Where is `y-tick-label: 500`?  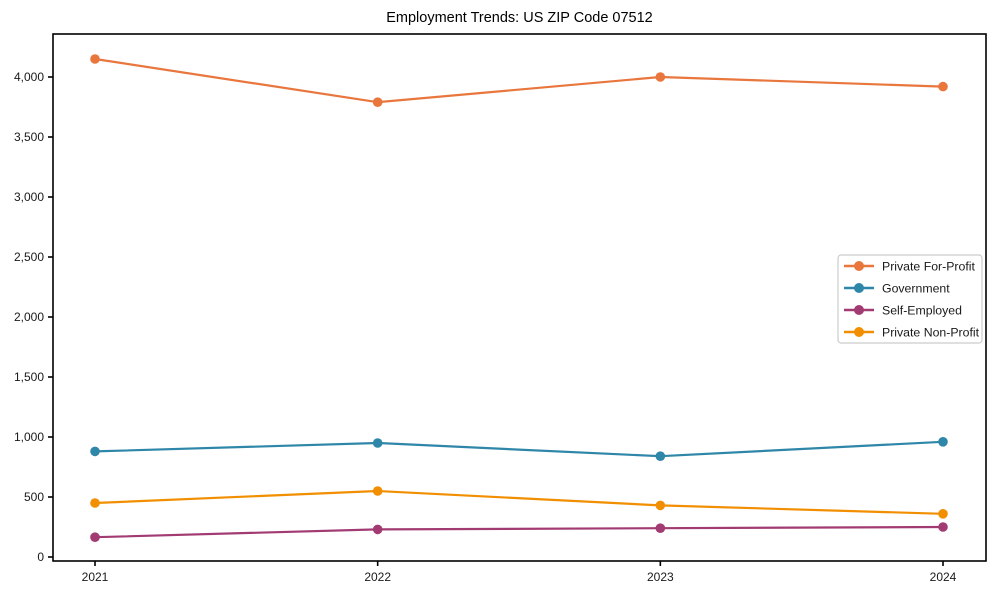
y-tick-label: 500 is located at coordinates (34, 497).